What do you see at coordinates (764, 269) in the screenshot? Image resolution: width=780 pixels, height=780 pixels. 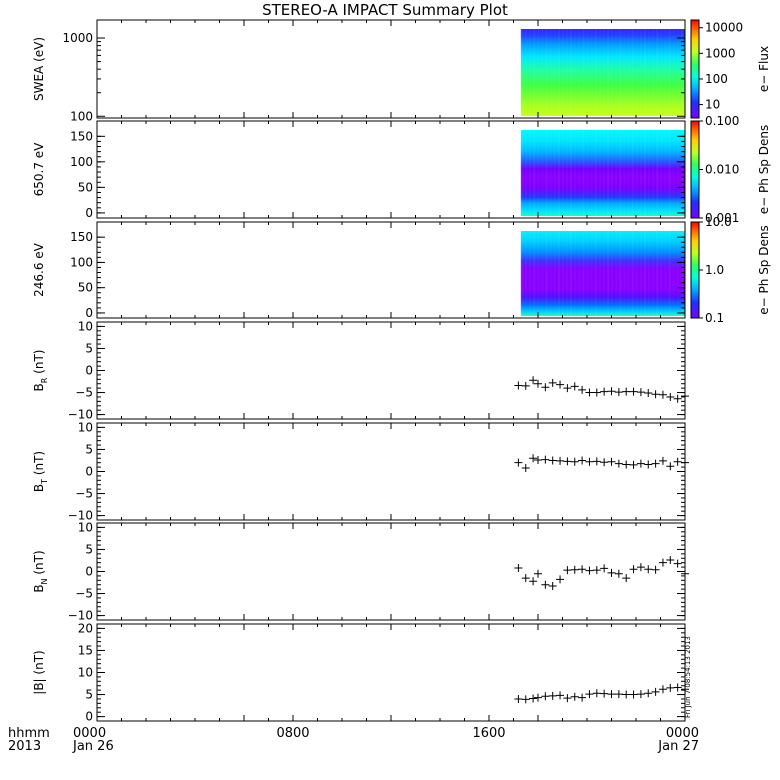 I see `pad246-colorbar-label: e− Ph Sp Dens` at bounding box center [764, 269].